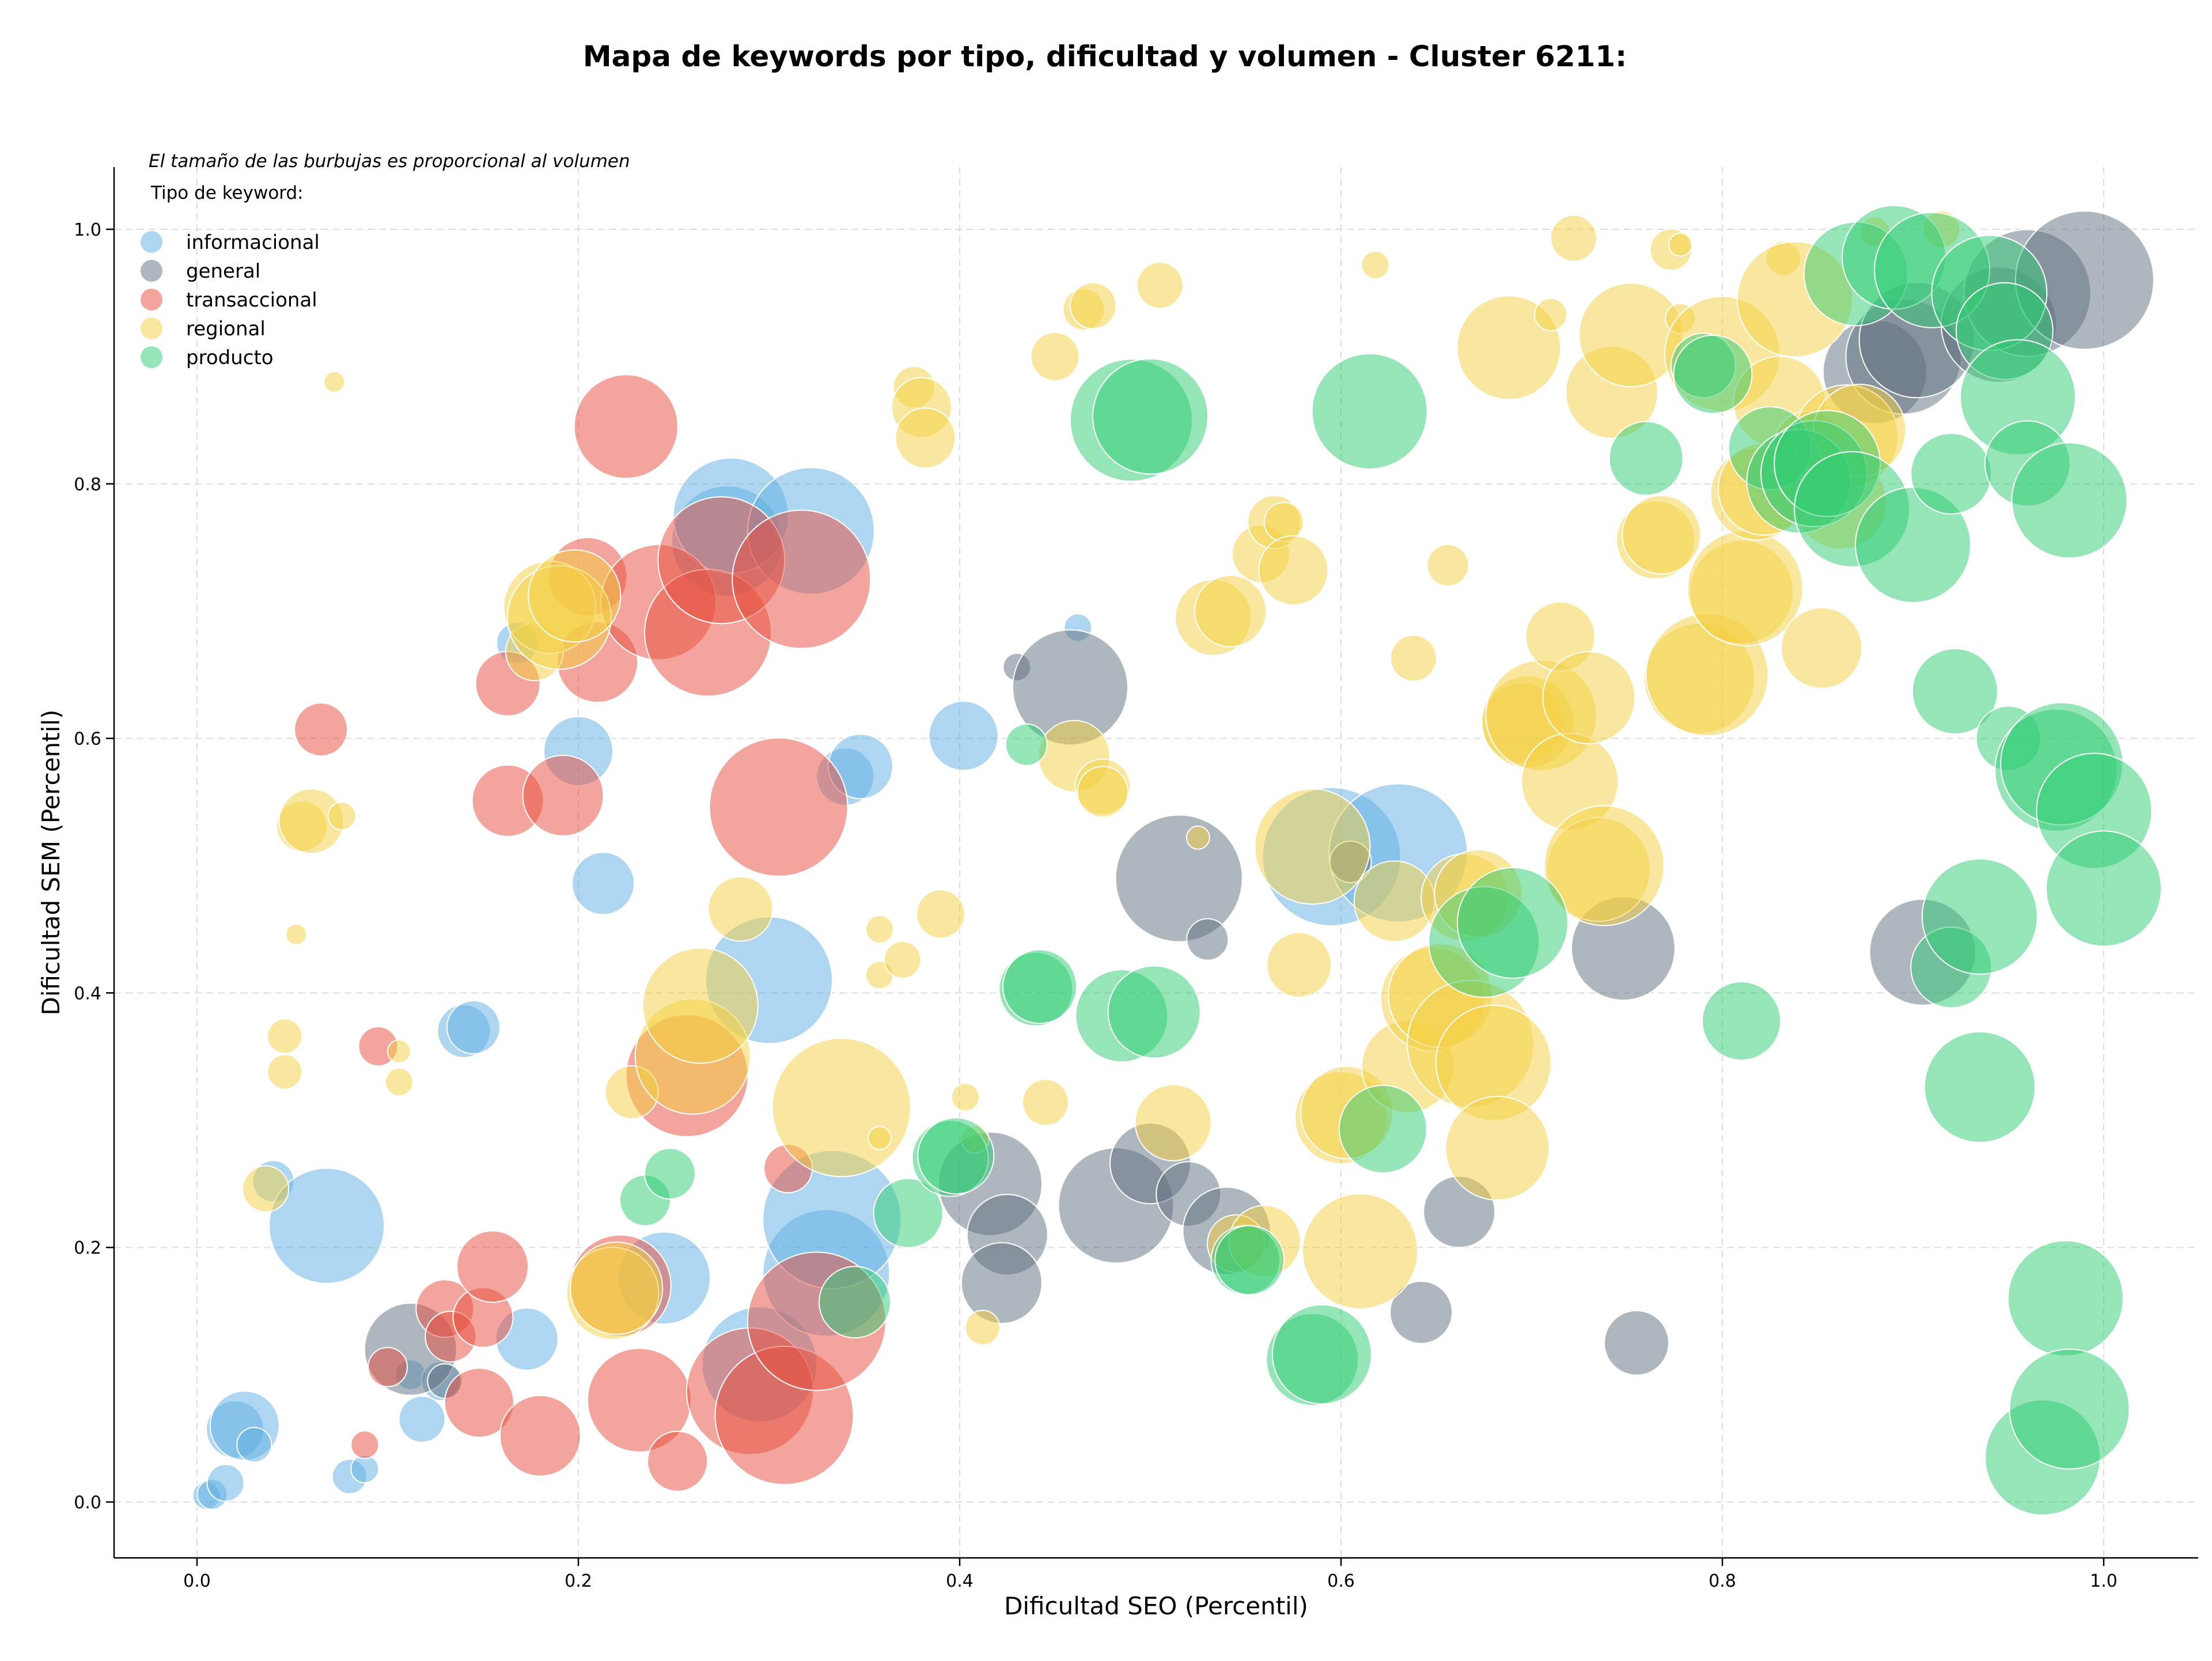  Describe the element at coordinates (1341, 1581) in the screenshot. I see `x-tick-label: 0.6` at that location.